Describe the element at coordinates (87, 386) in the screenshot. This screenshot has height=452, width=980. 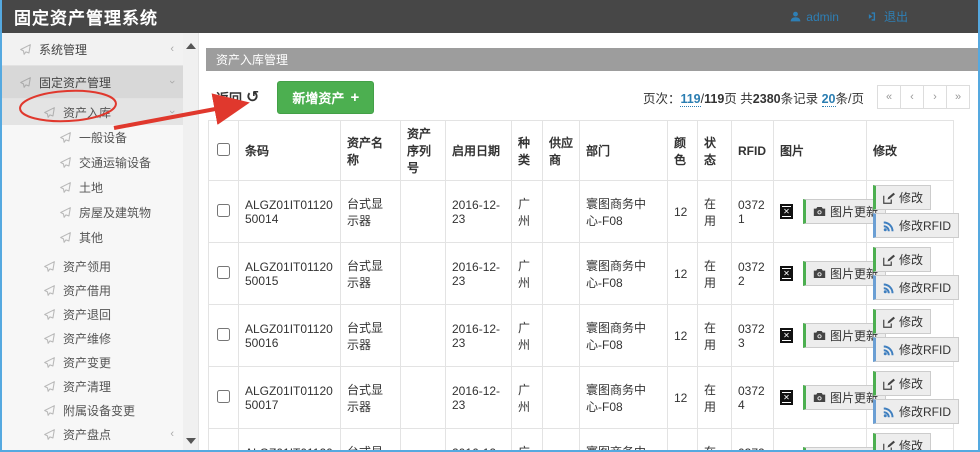
I see `sidebar-item-label: 资产清理` at that location.